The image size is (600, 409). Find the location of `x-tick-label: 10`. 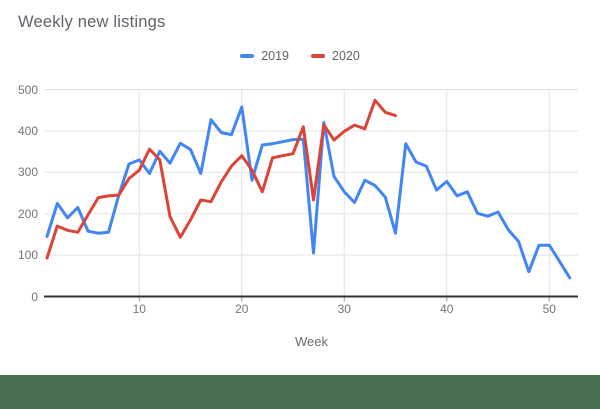

x-tick-label: 10 is located at coordinates (139, 309).